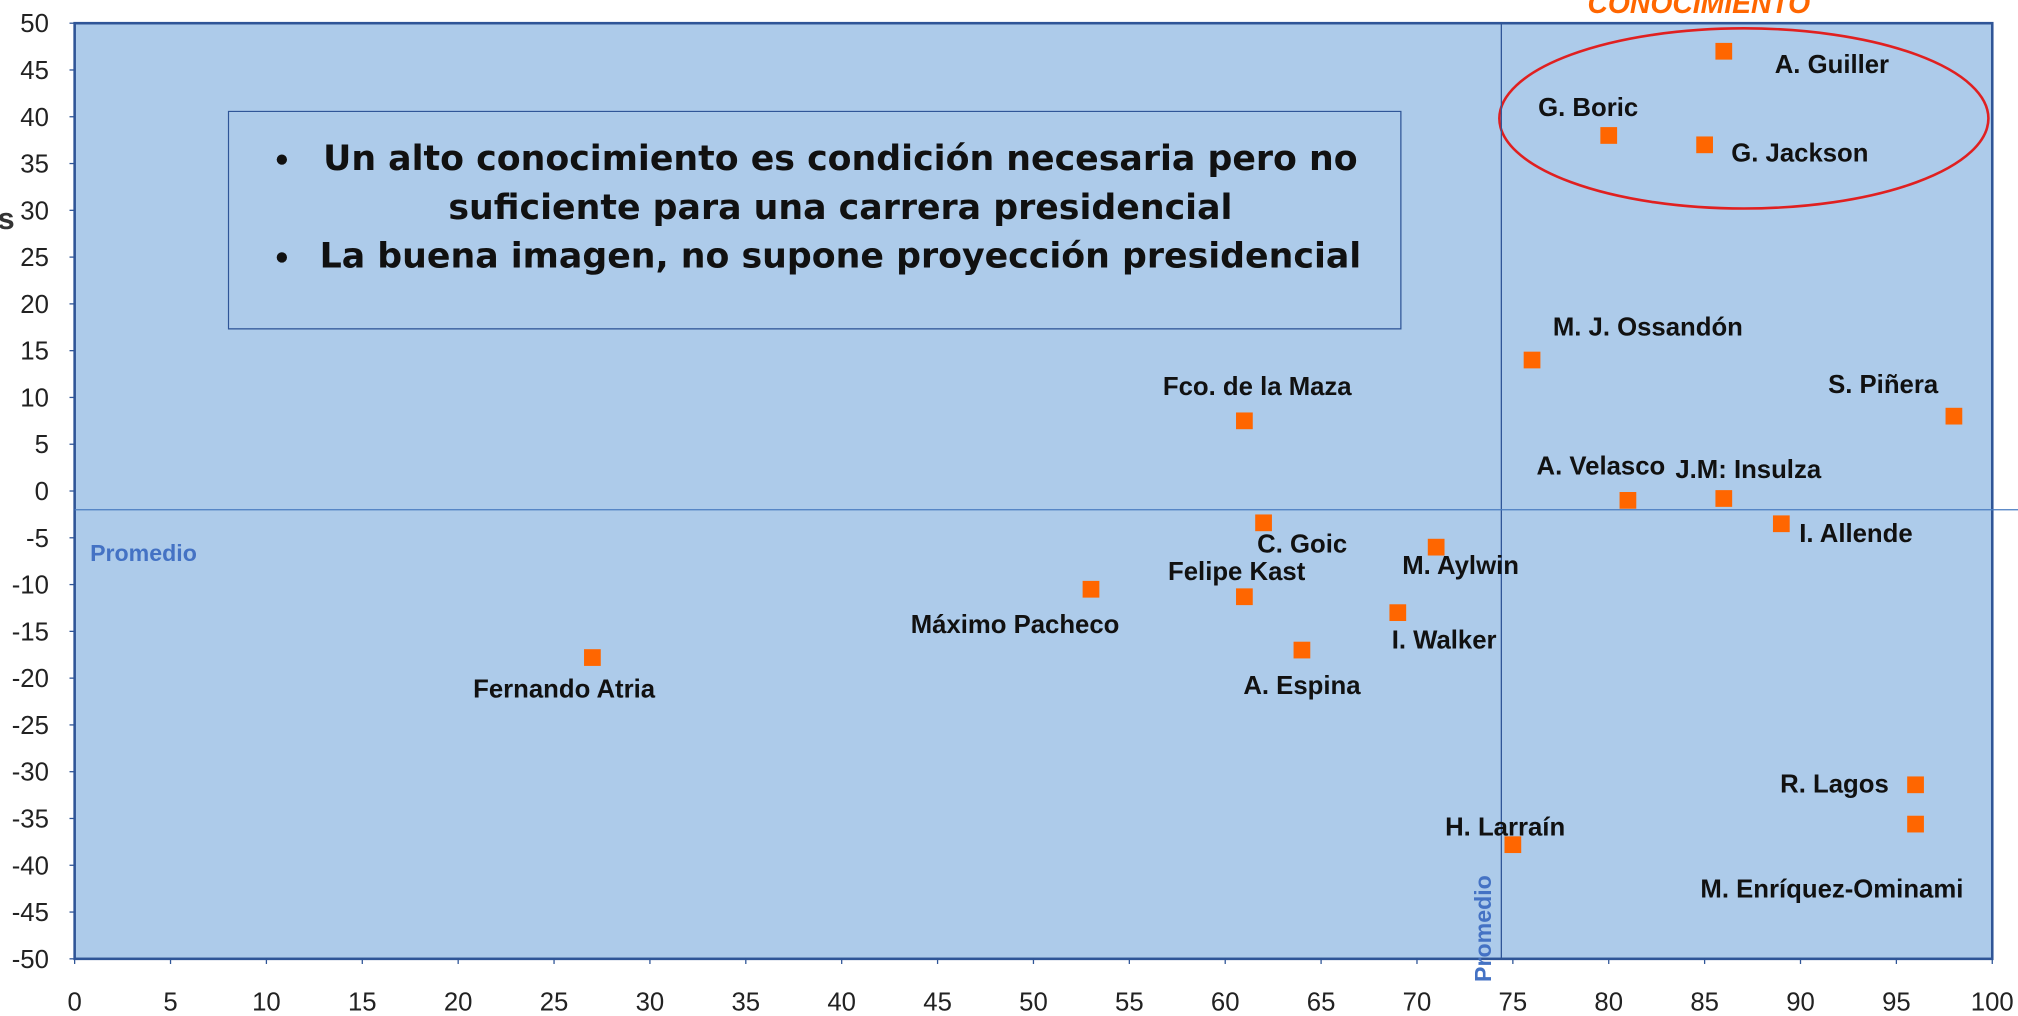 Image resolution: width=2018 pixels, height=1016 pixels. I want to click on x-tick-label: 60, so click(1225, 1002).